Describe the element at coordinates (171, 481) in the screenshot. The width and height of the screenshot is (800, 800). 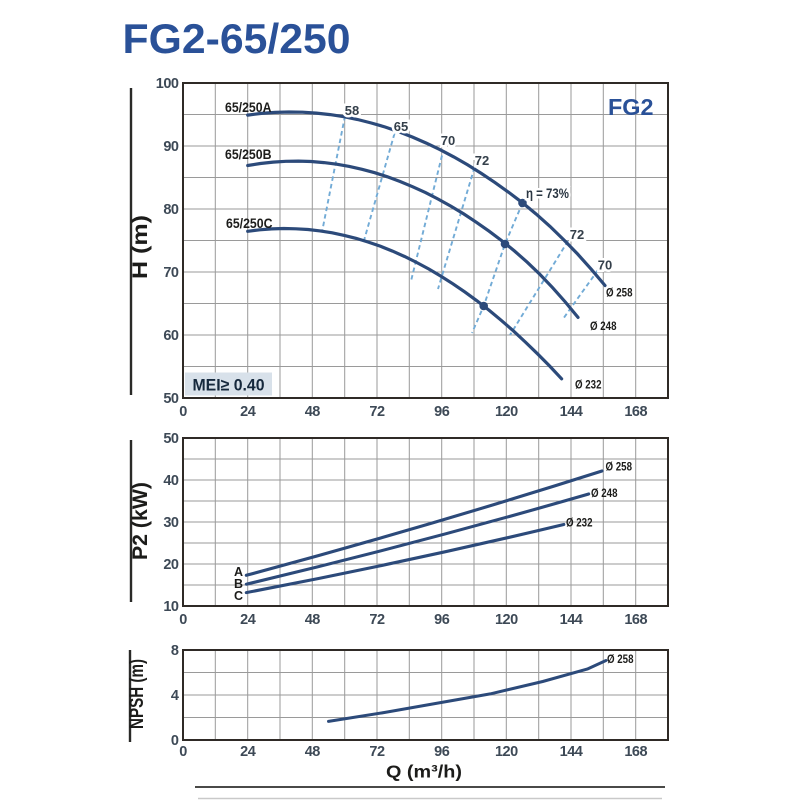
I see `svg-text: 40` at that location.